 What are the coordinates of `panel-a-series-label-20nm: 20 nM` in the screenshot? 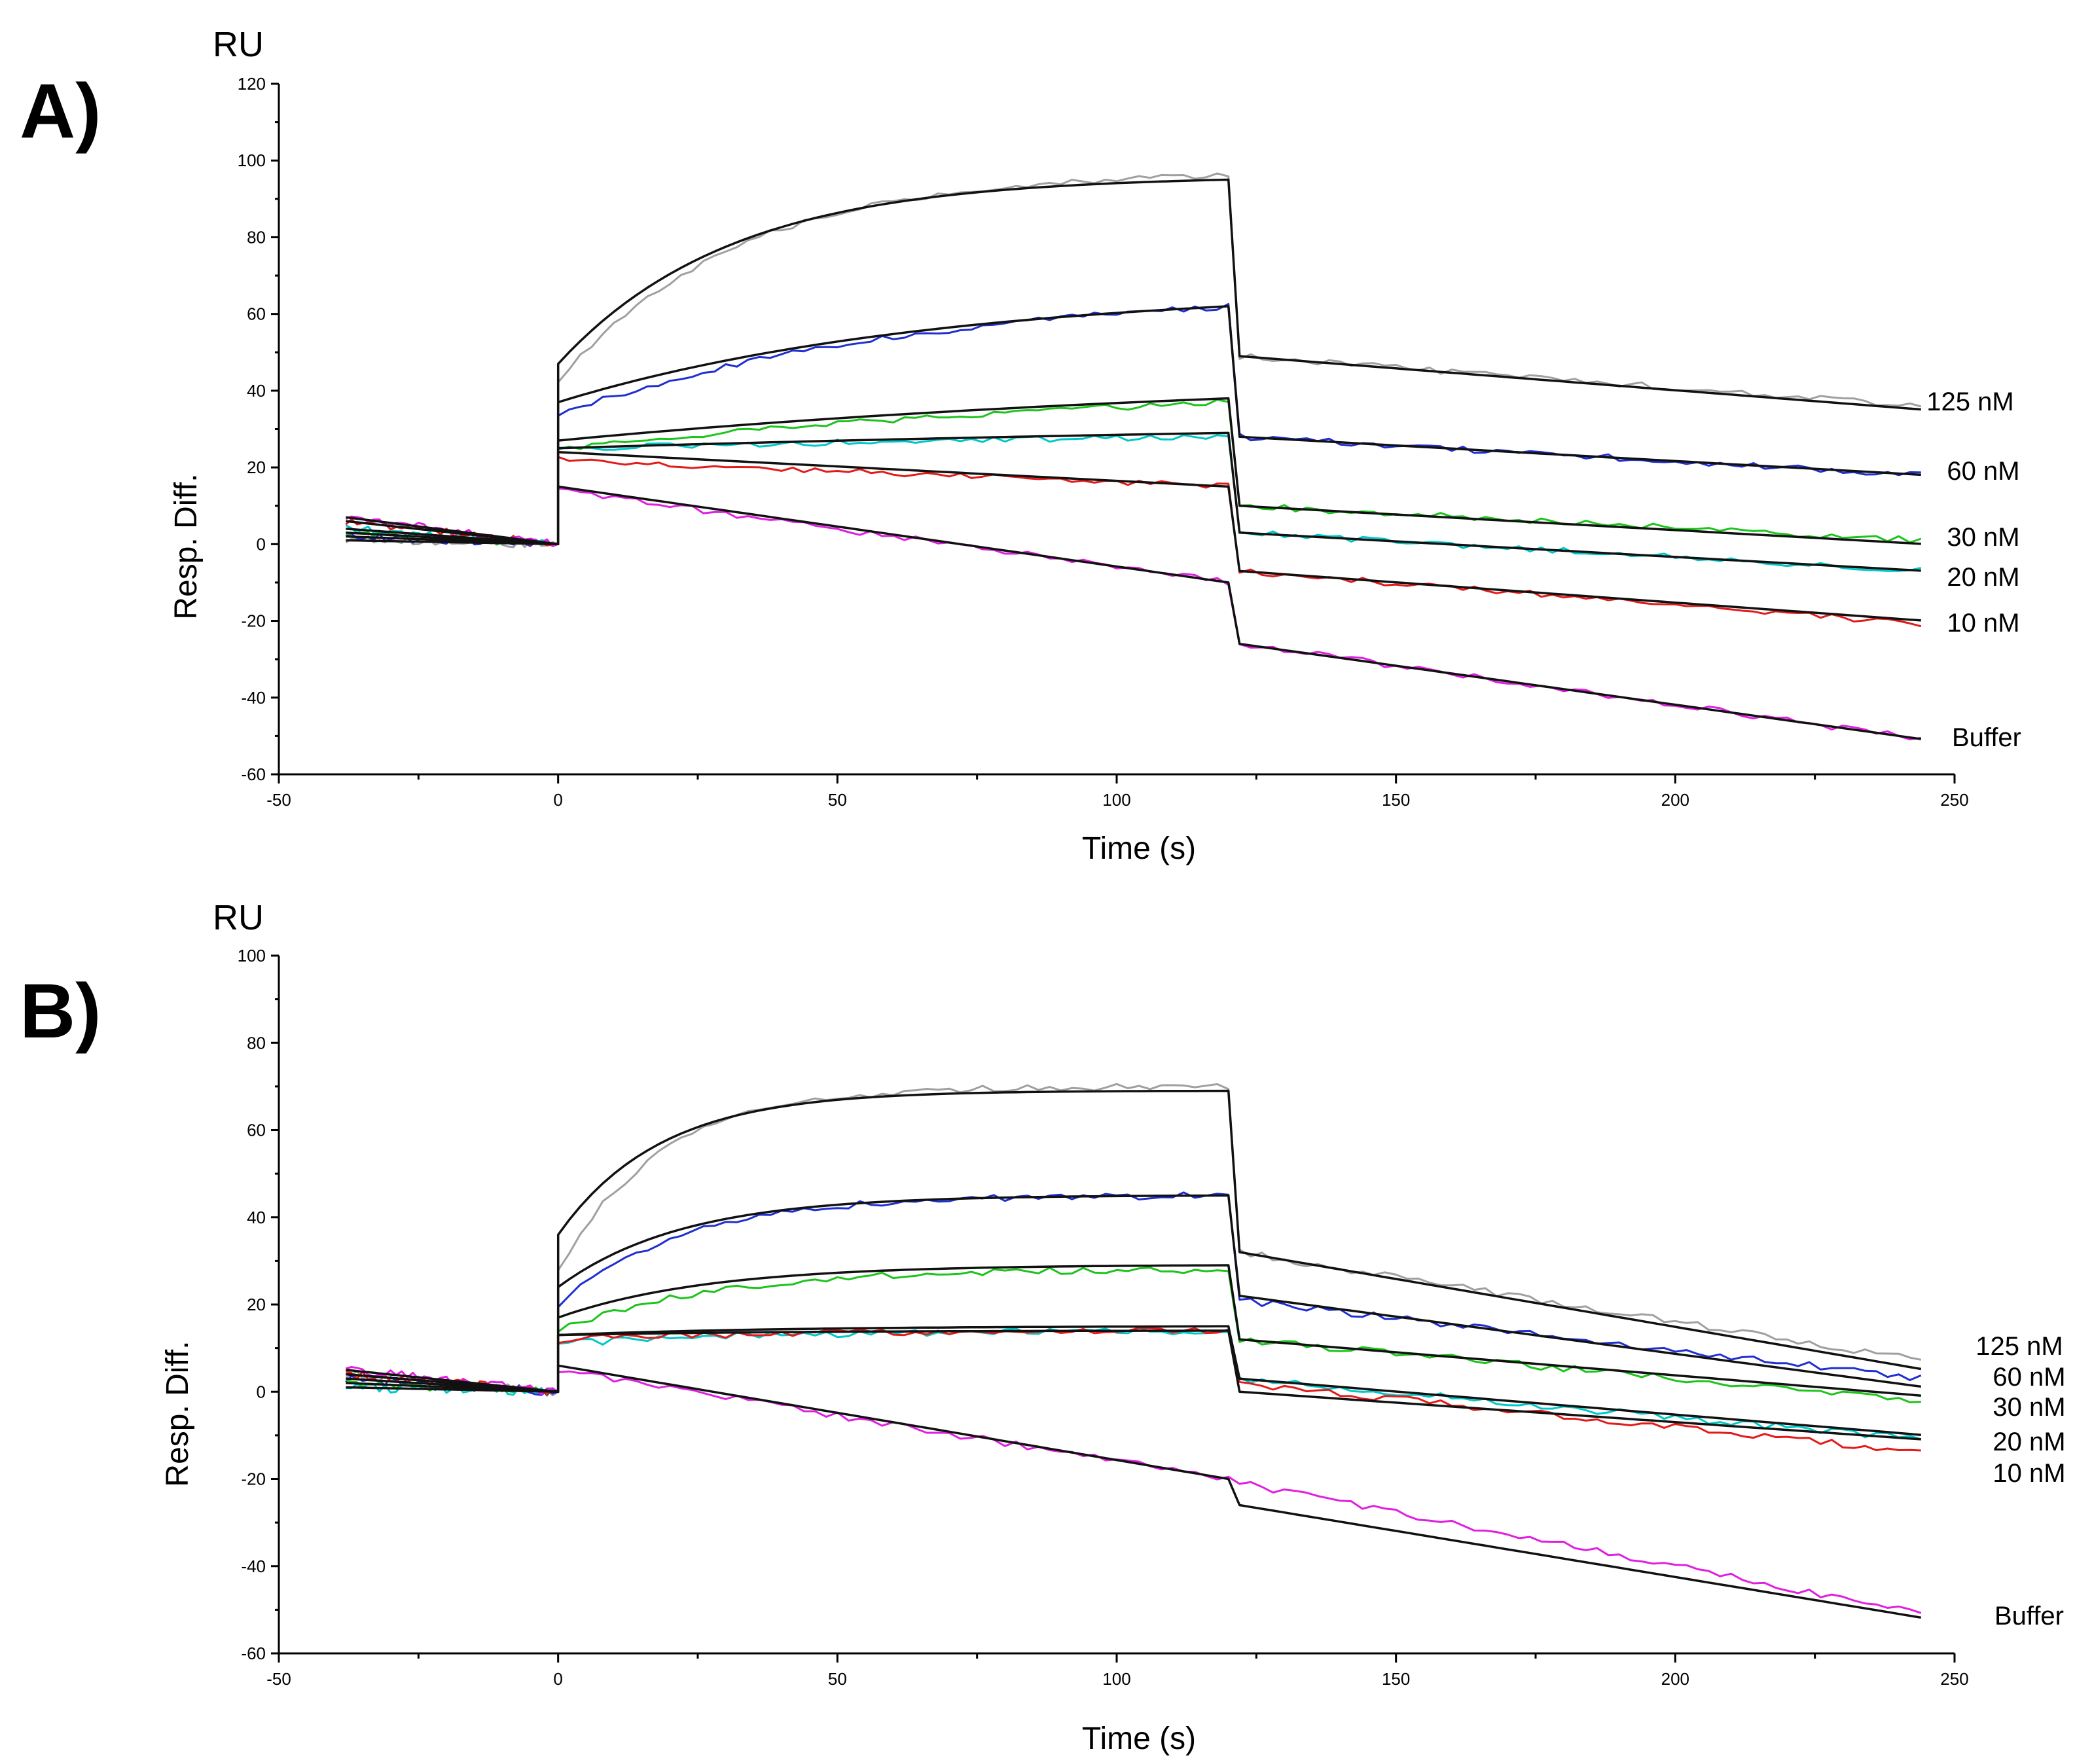 It's located at (1983, 577).